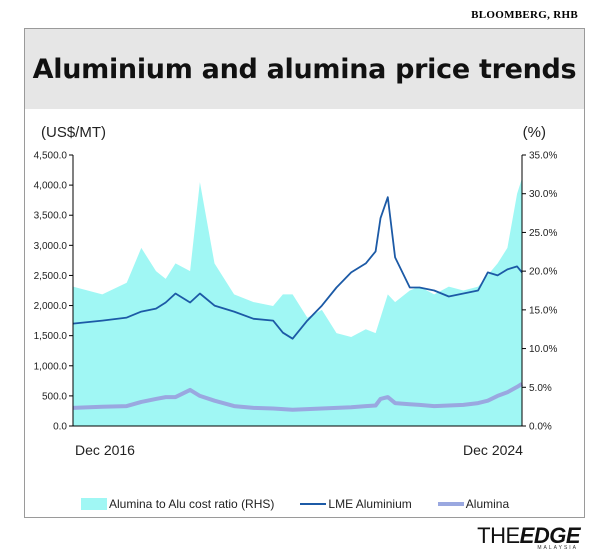  I want to click on title-band: Aluminium and alumina price trends, so click(304, 69).